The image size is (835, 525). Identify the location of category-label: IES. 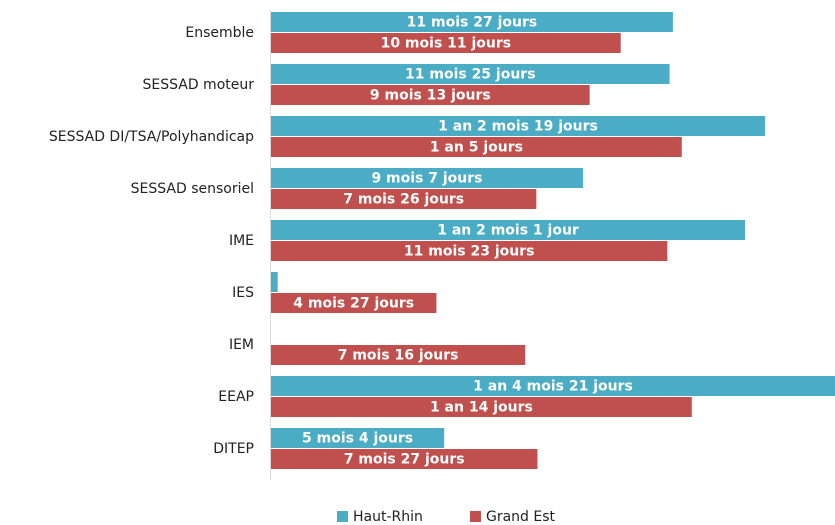
(243, 293).